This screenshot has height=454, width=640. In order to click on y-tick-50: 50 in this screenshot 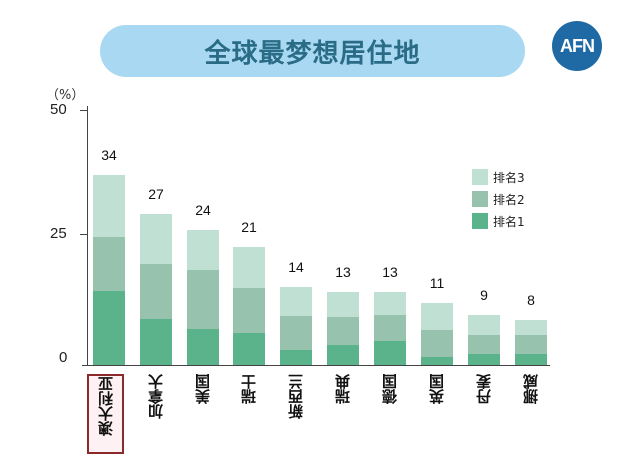, I will do `click(58, 109)`.